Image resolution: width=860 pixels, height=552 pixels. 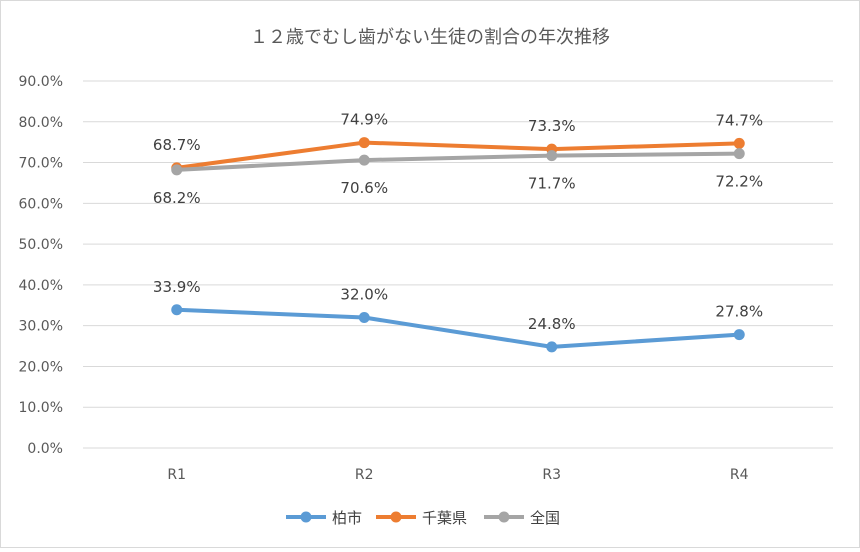 I want to click on y-tick-label: 40.0%, so click(x=41, y=286).